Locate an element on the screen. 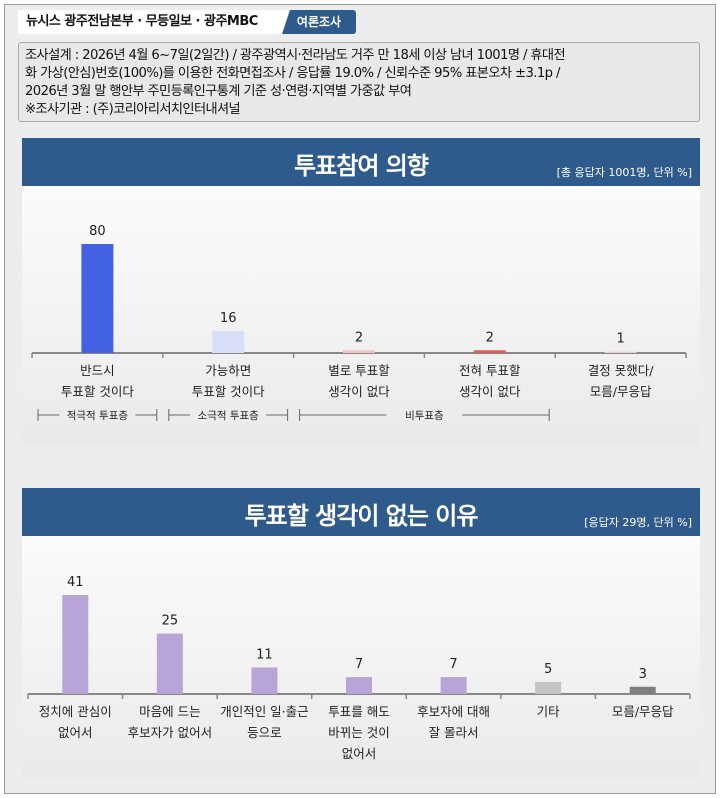  group-label: 적극적 투표층 is located at coordinates (98, 416).